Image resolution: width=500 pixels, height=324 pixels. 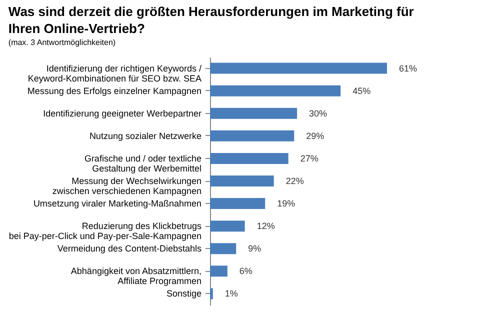 I want to click on data-label: 19%, so click(x=286, y=203).